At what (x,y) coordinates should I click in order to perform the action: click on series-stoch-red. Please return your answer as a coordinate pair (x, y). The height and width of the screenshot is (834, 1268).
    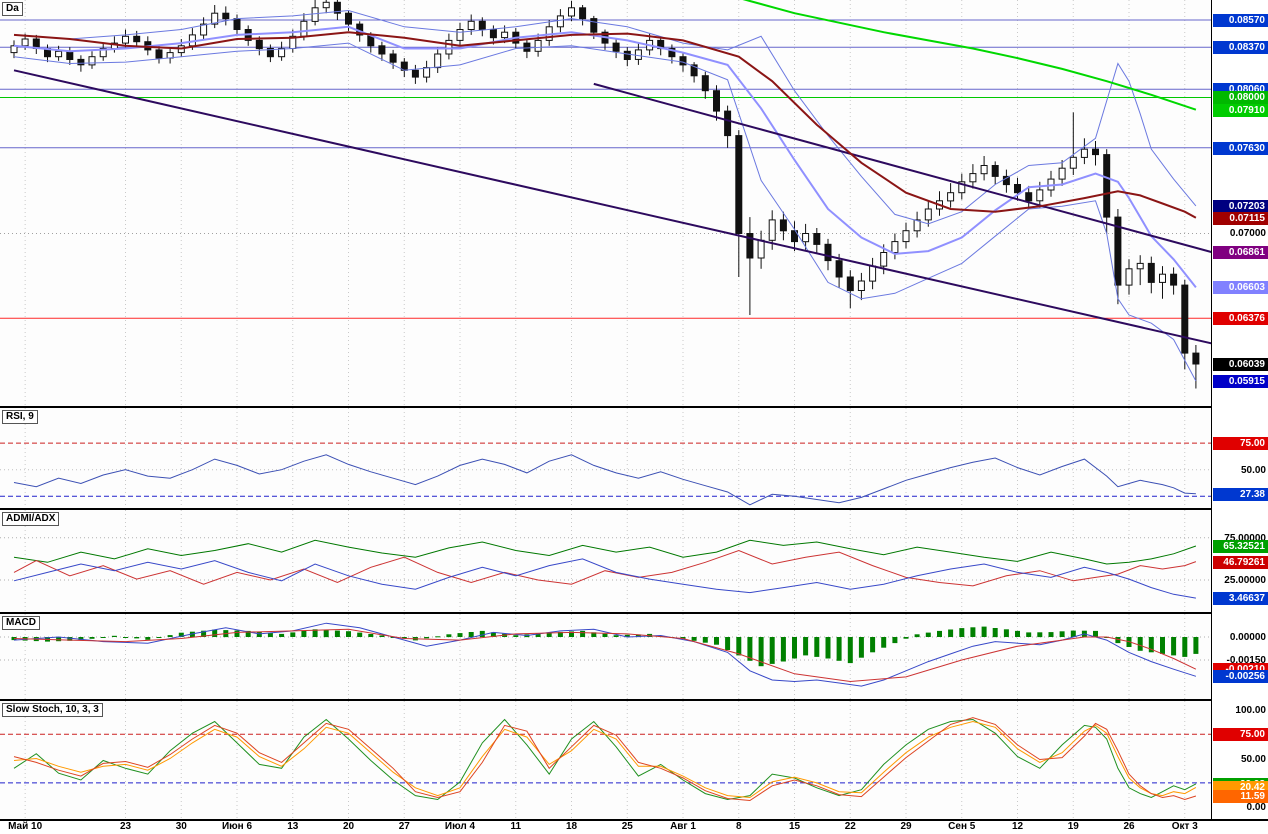
    Looking at the image, I should click on (605, 759).